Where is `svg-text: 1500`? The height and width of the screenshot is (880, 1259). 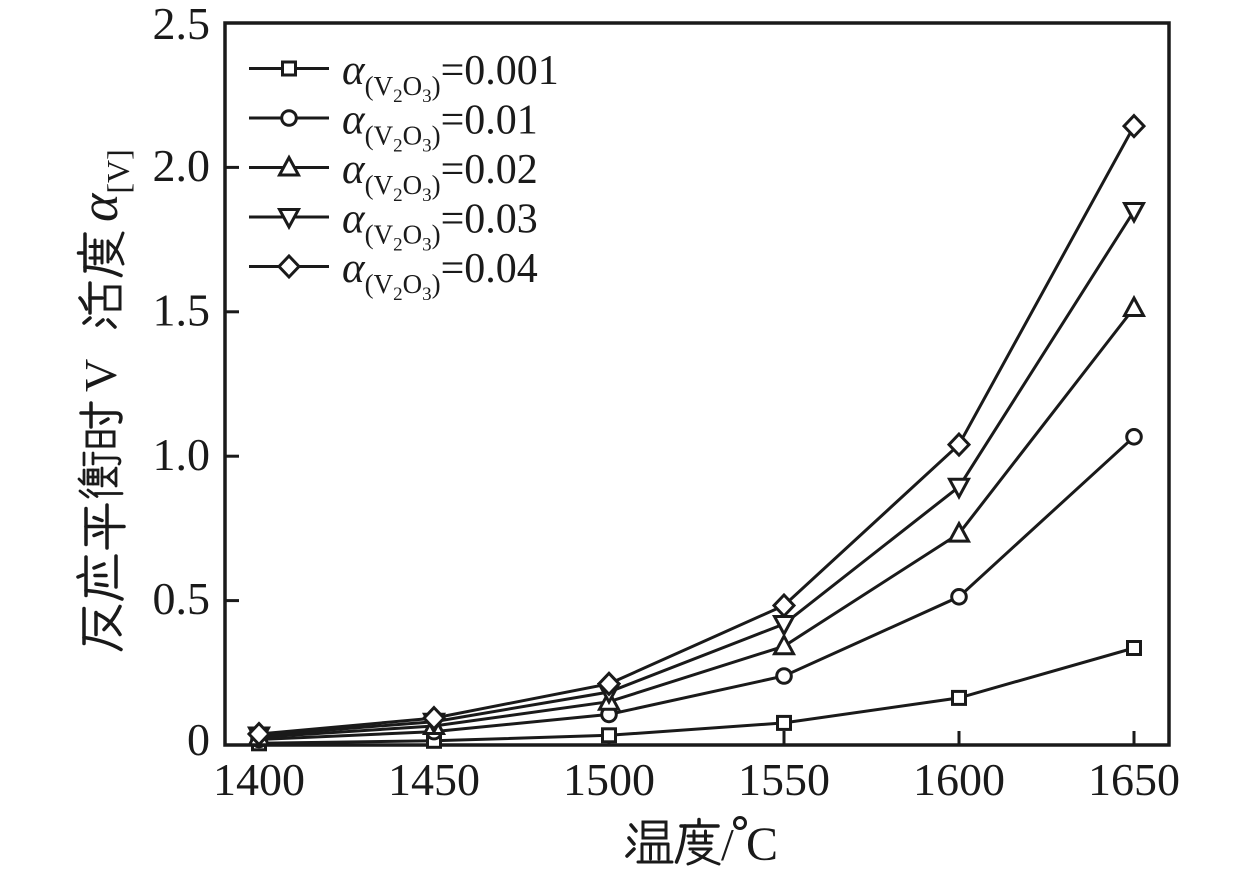 svg-text: 1500 is located at coordinates (609, 779).